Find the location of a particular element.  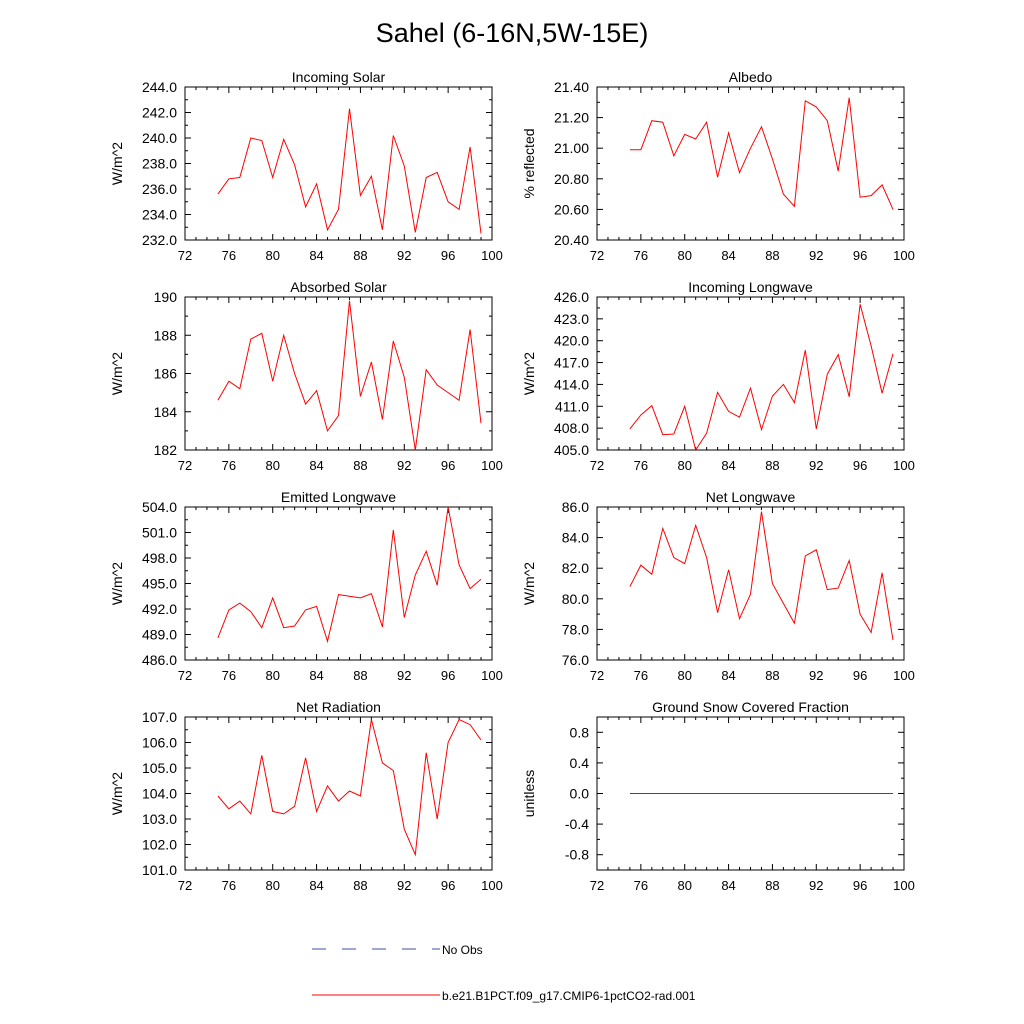

y-tick-label: 184 is located at coordinates (166, 412).